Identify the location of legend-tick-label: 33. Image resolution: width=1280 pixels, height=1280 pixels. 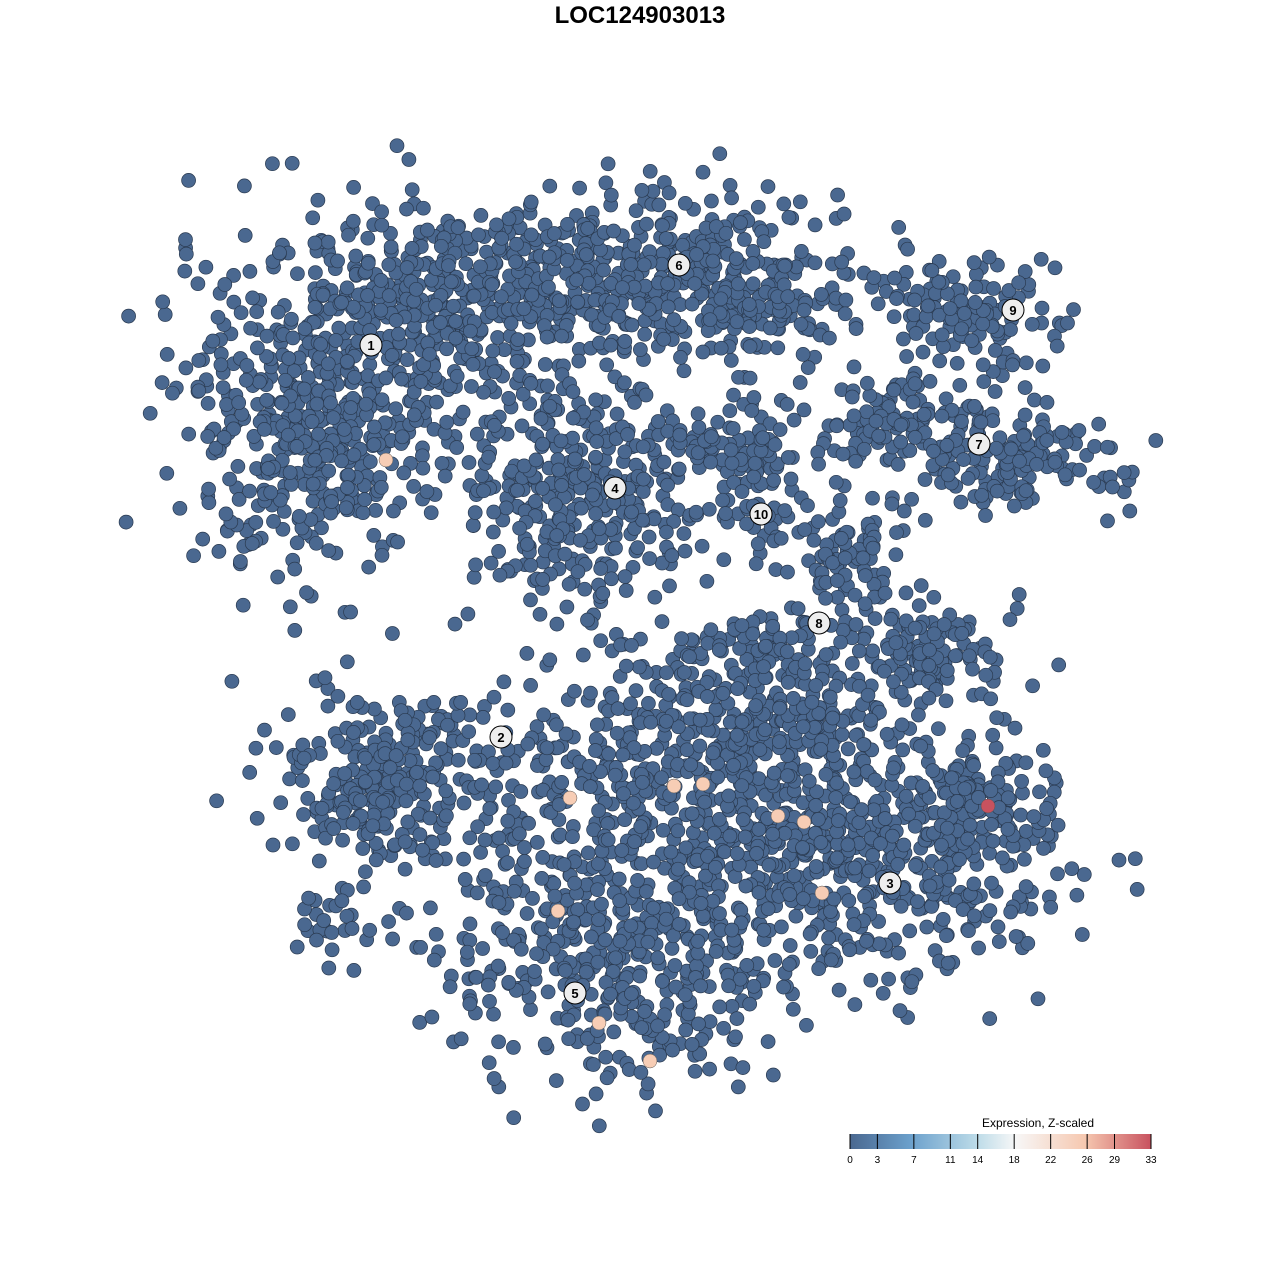
(1151, 1160).